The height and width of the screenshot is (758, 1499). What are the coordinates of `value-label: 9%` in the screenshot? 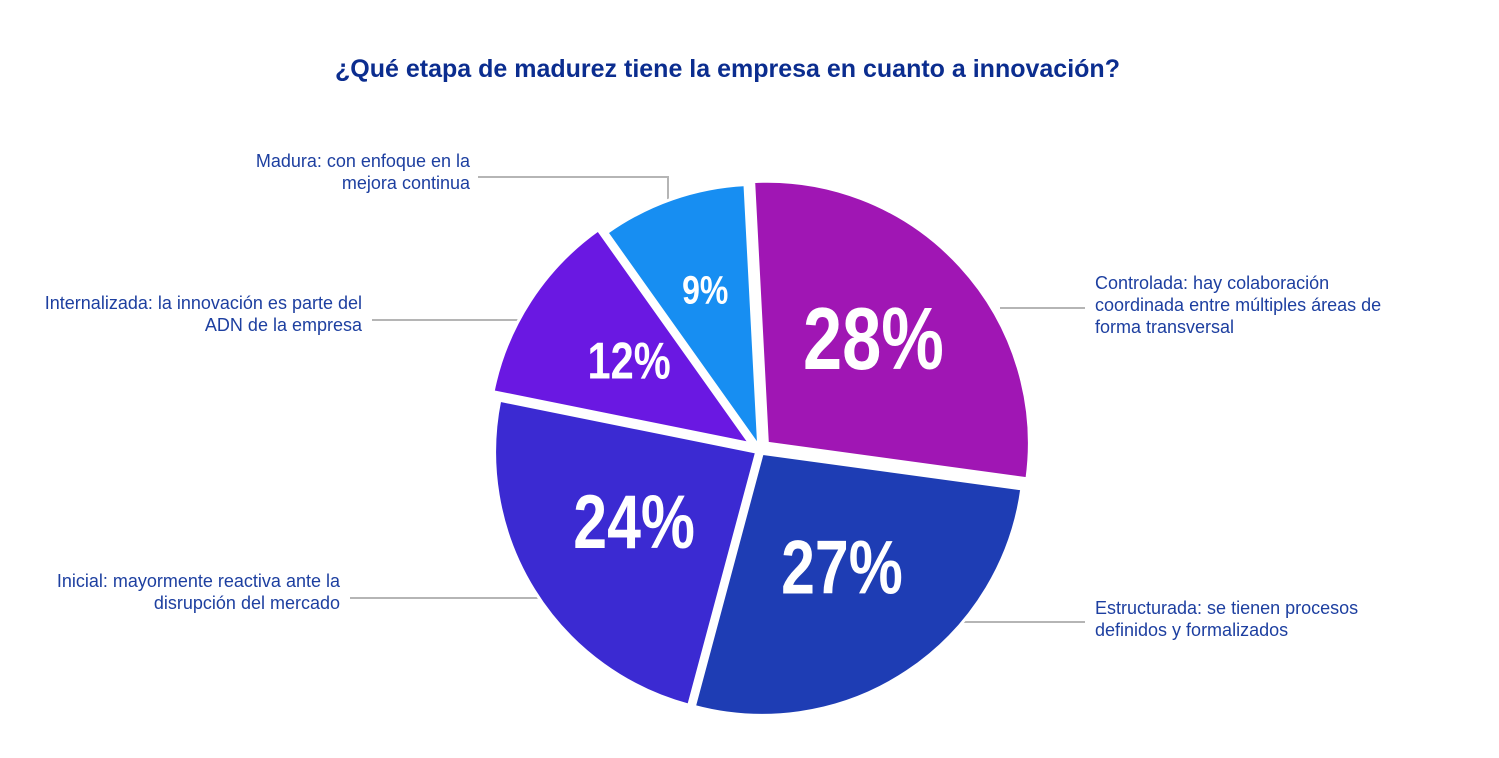 It's located at (705, 289).